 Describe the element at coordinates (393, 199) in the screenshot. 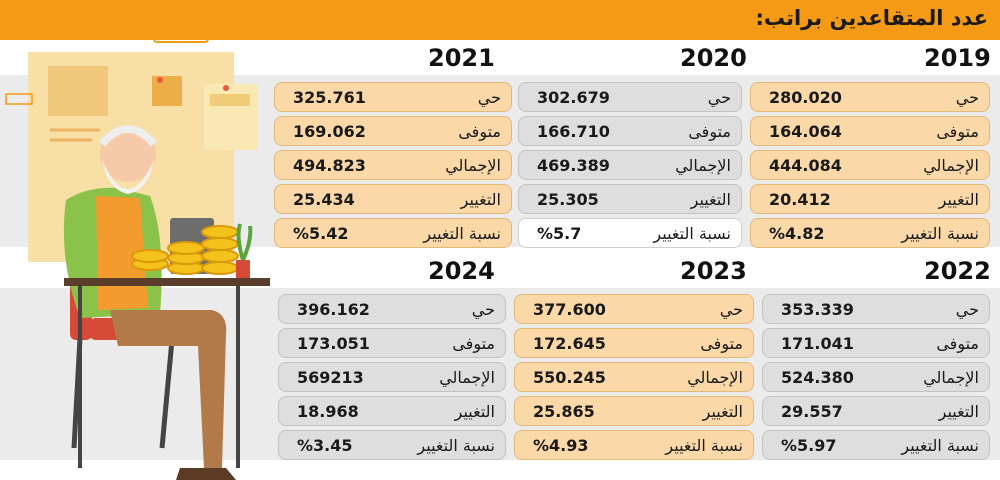

I see `row-2021-change: التغيير 25.434` at that location.